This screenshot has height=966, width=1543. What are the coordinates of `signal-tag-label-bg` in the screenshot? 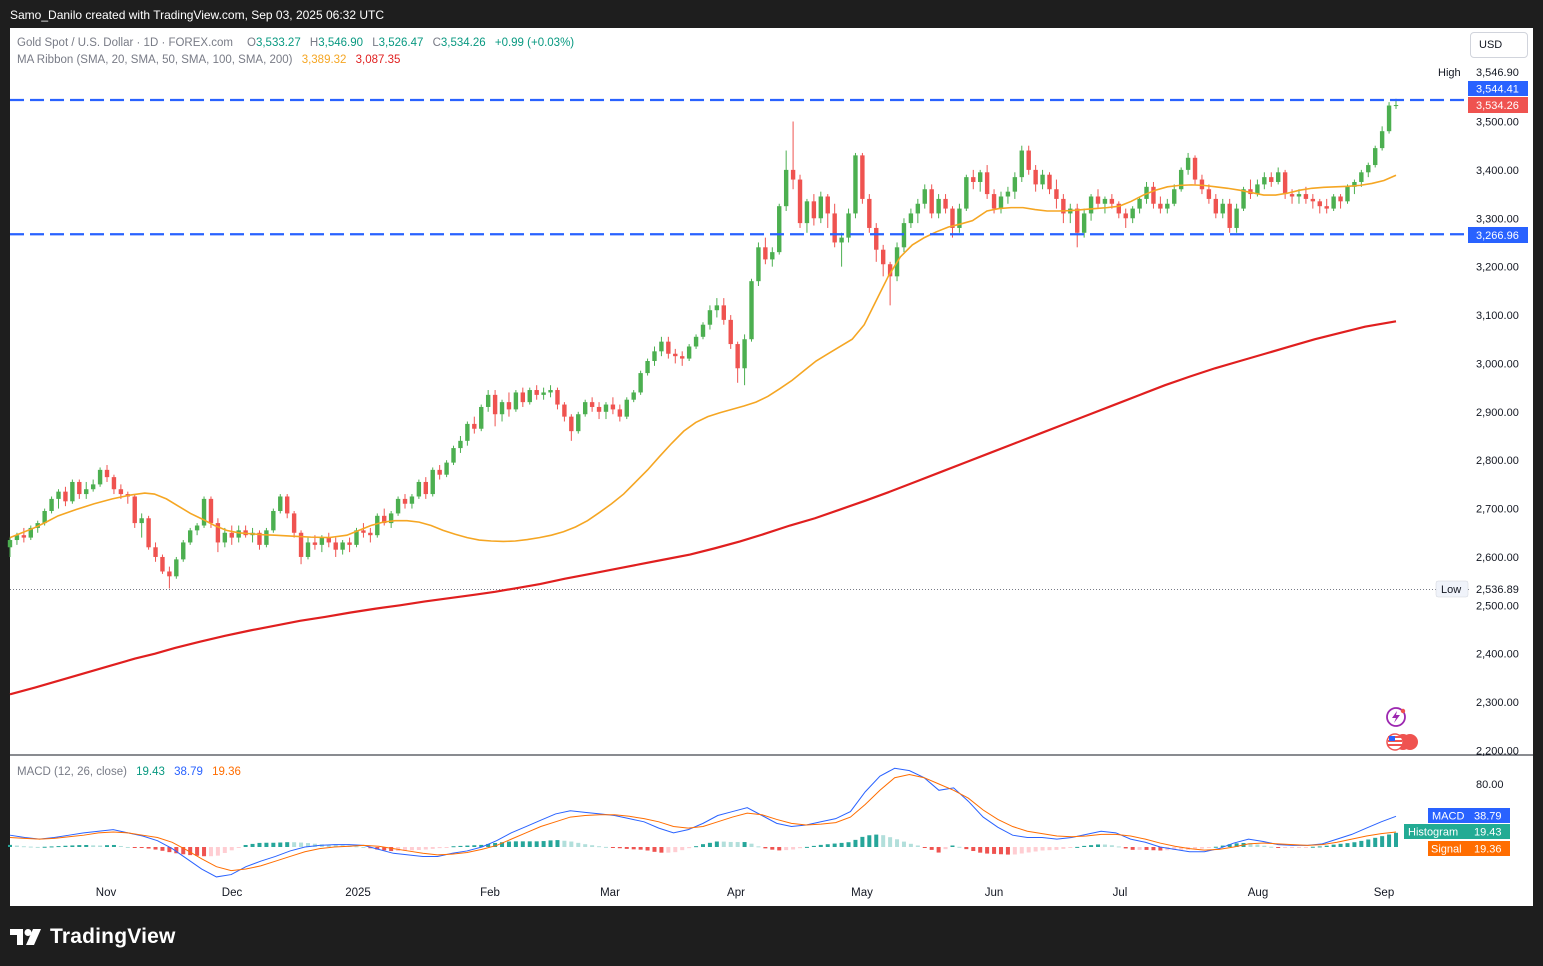 It's located at (1448, 848).